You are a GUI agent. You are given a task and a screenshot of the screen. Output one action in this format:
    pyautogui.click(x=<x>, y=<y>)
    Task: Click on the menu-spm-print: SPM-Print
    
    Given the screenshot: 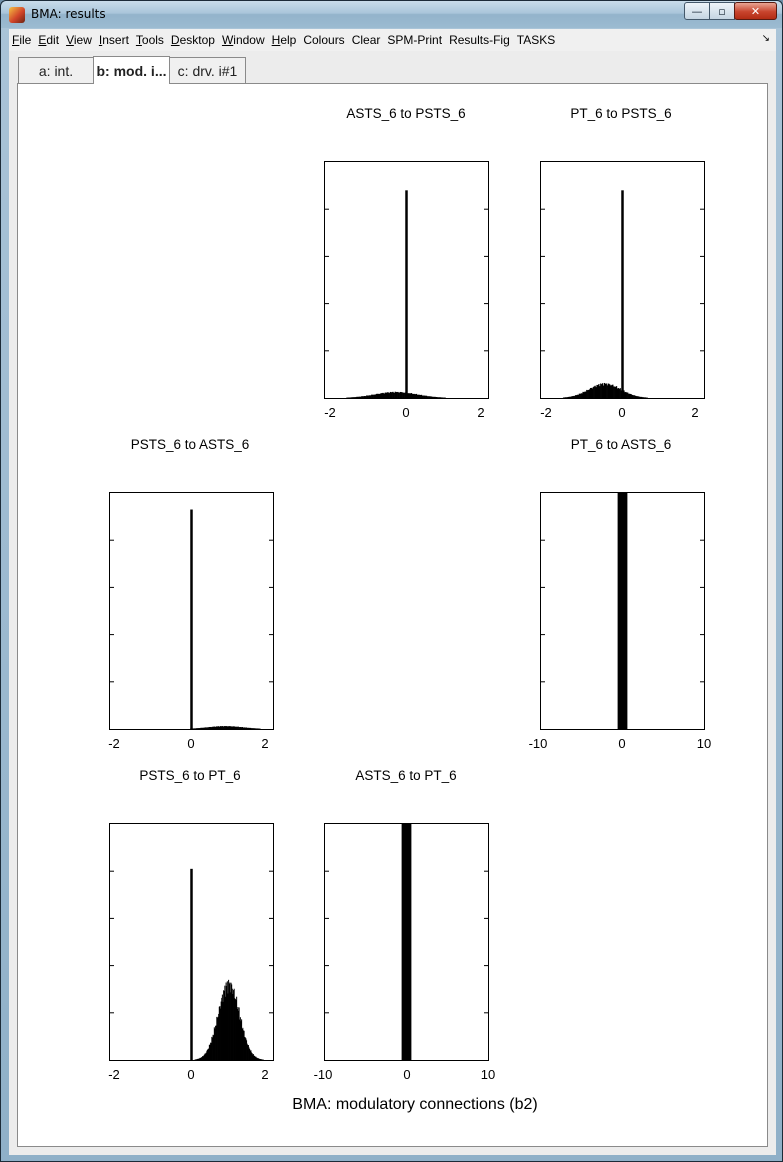 What is the action you would take?
    pyautogui.click(x=415, y=40)
    